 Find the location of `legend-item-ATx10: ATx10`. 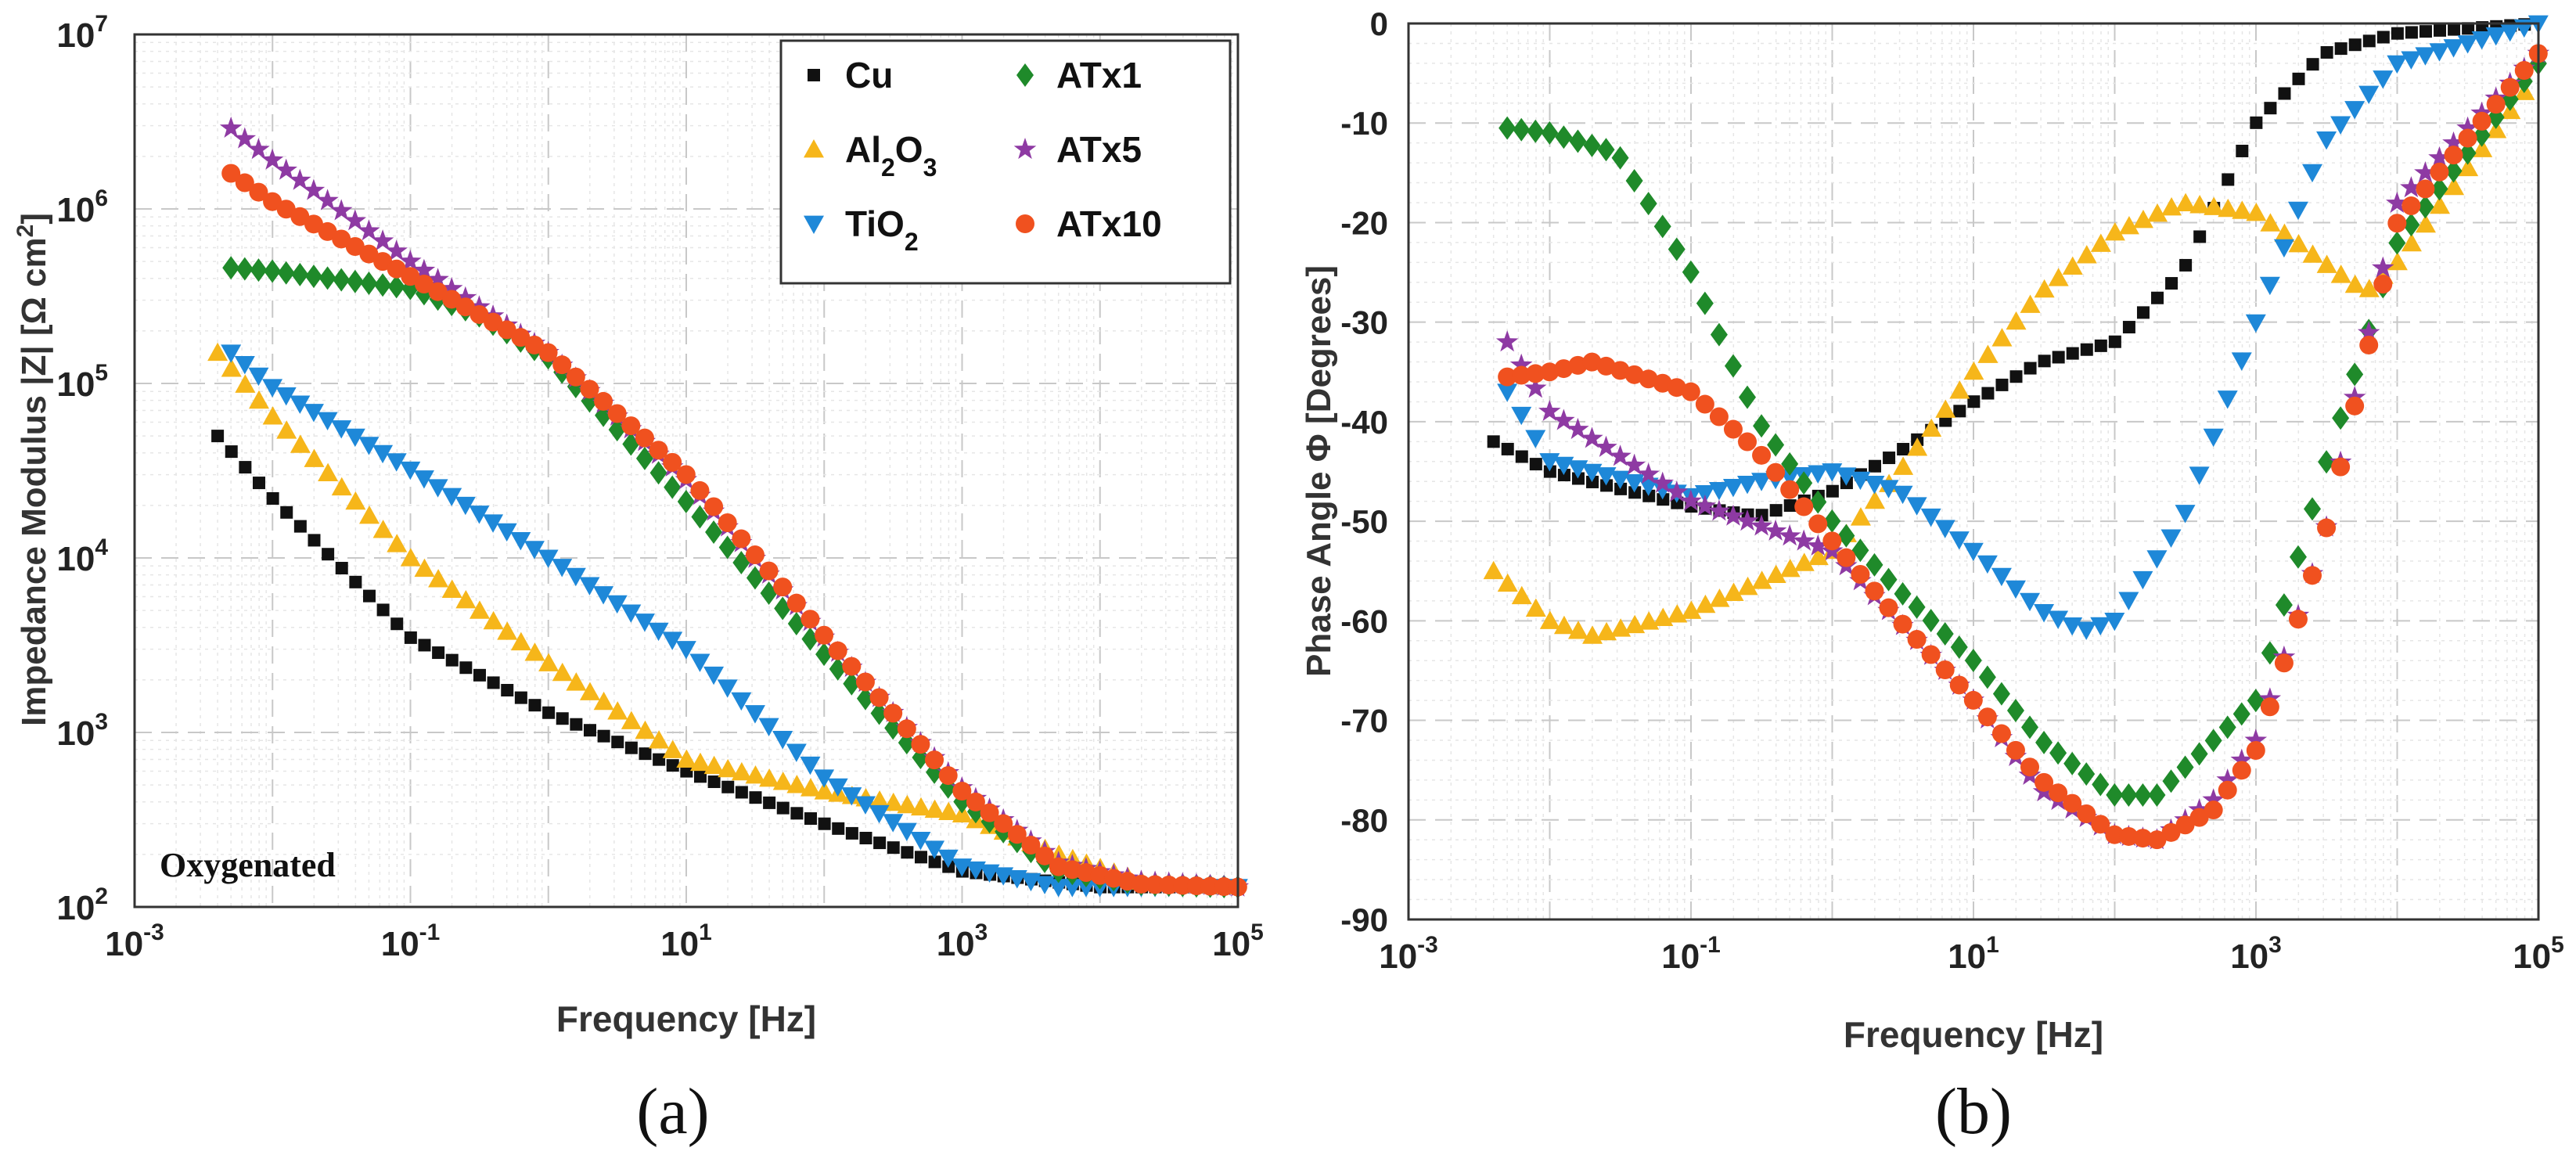

legend-item-ATx10: ATx10 is located at coordinates (1089, 223).